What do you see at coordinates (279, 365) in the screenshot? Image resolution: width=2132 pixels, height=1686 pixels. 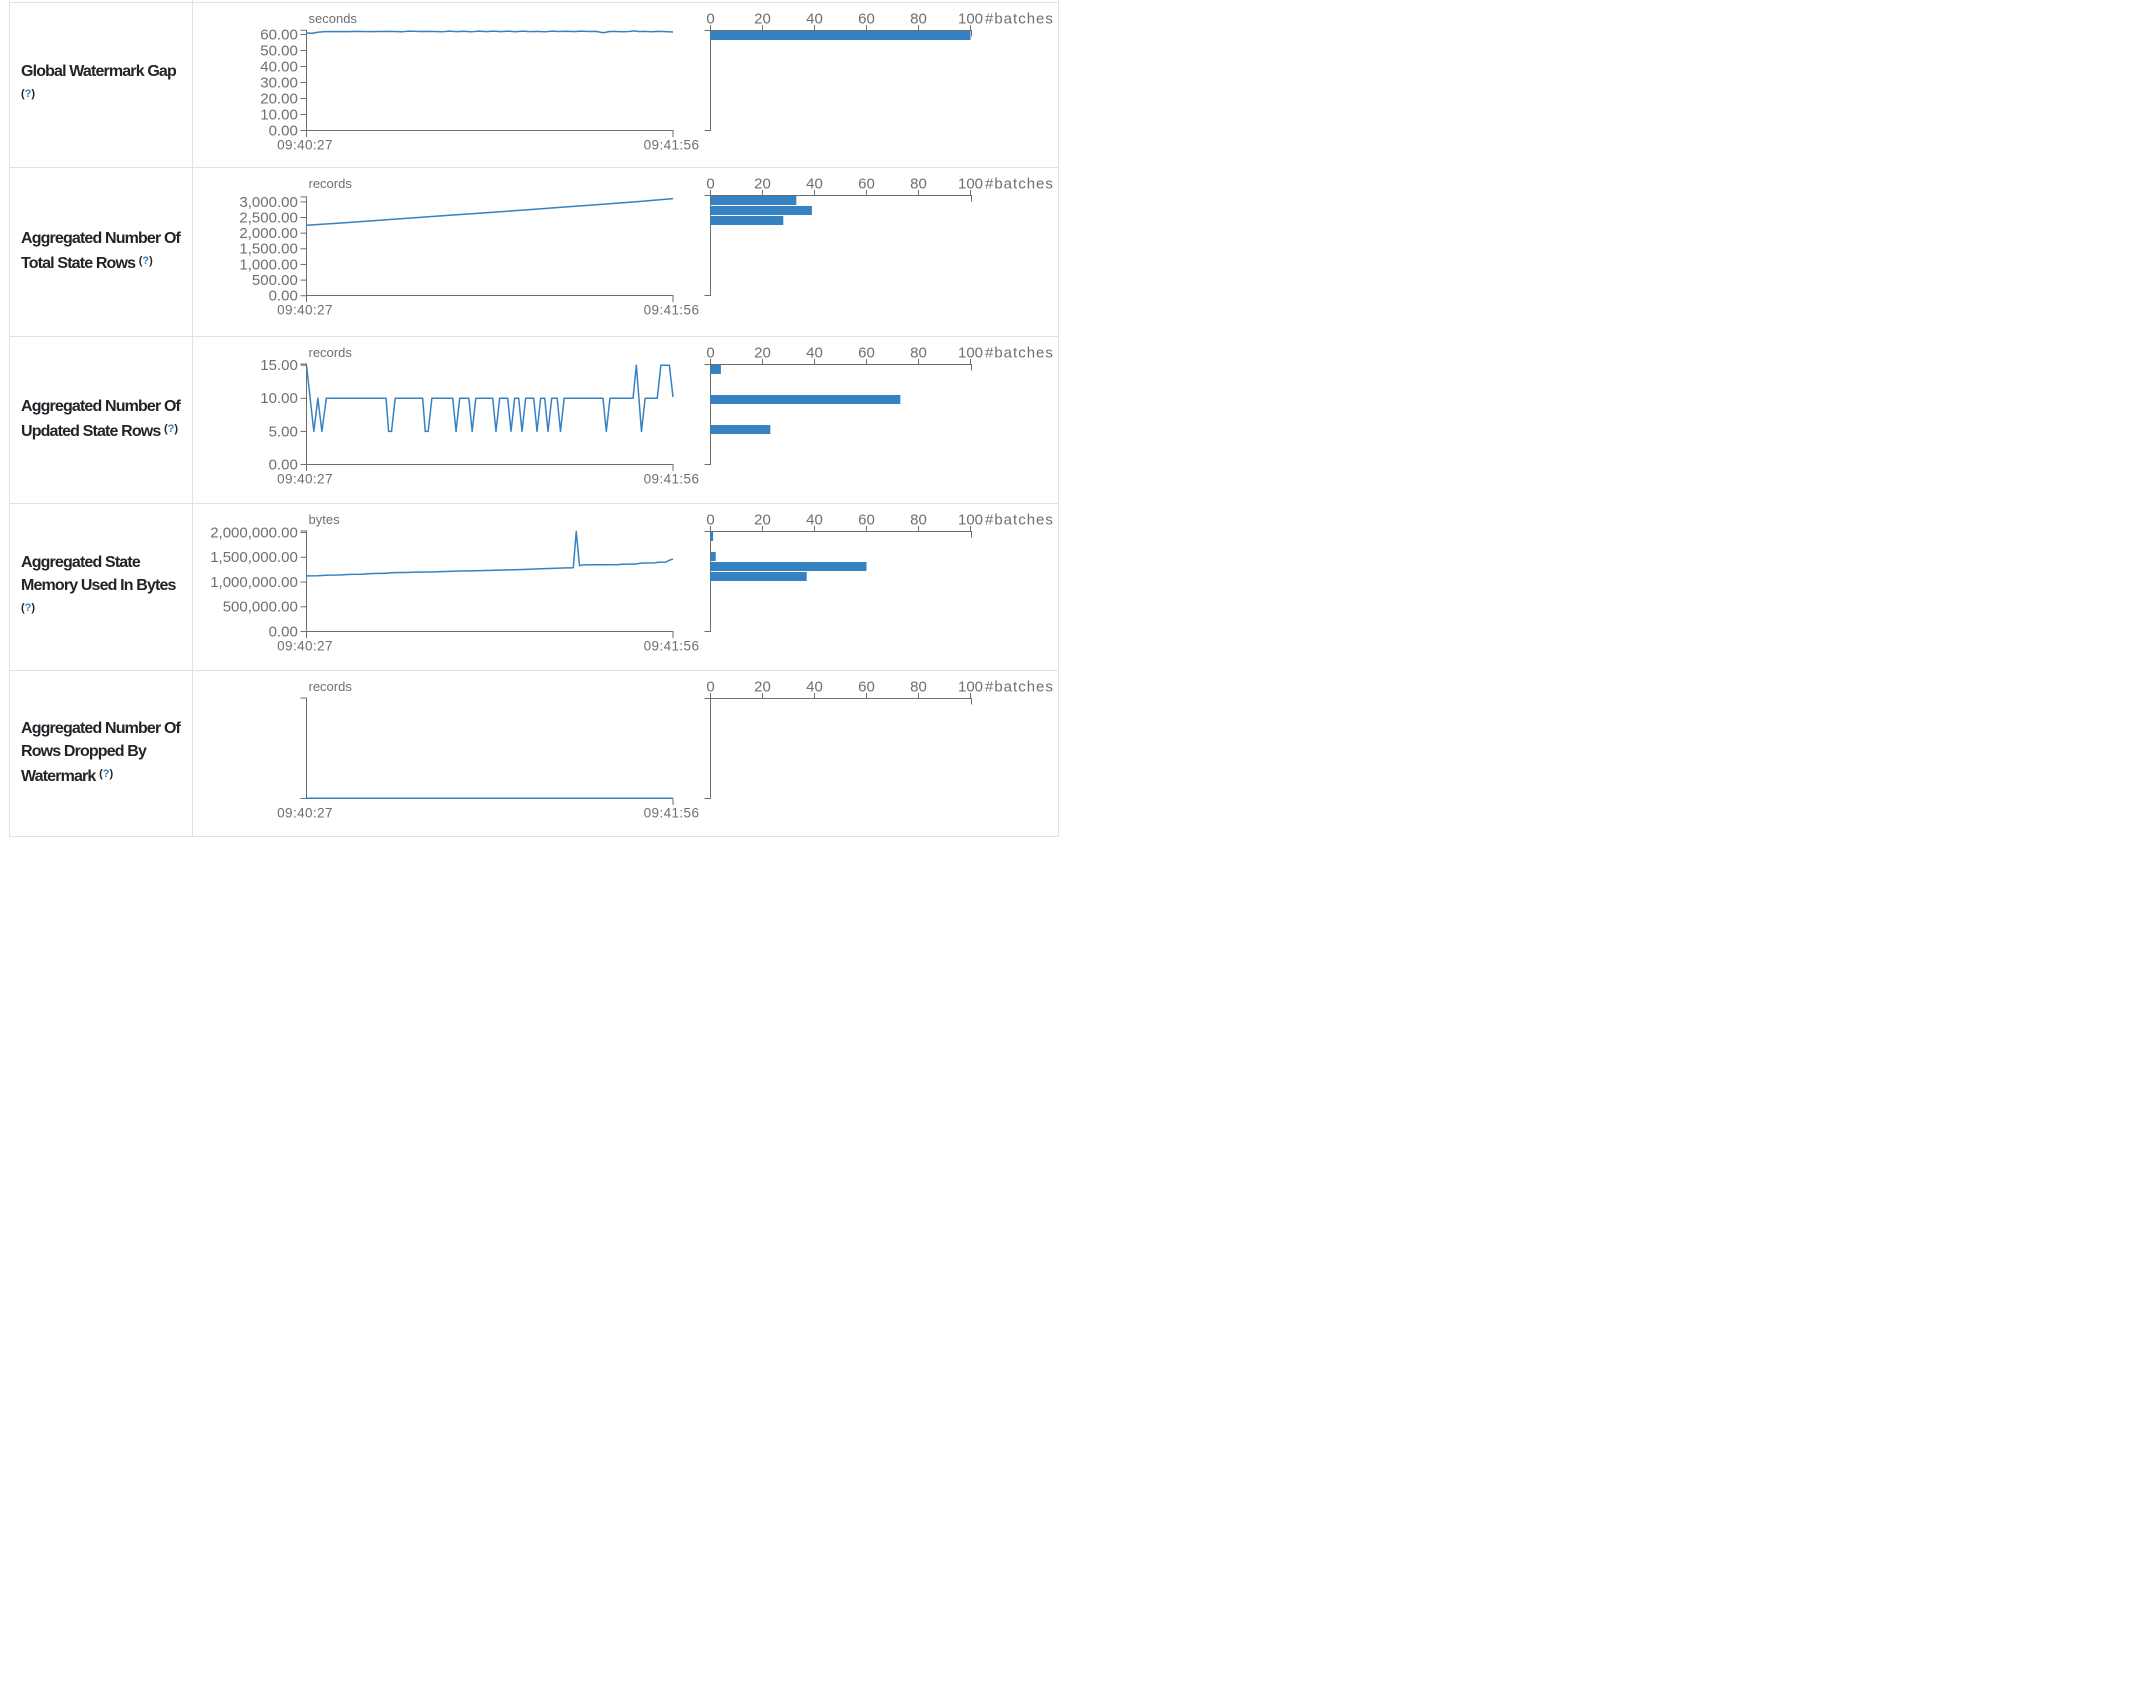 I see `svg-text: 15.00` at bounding box center [279, 365].